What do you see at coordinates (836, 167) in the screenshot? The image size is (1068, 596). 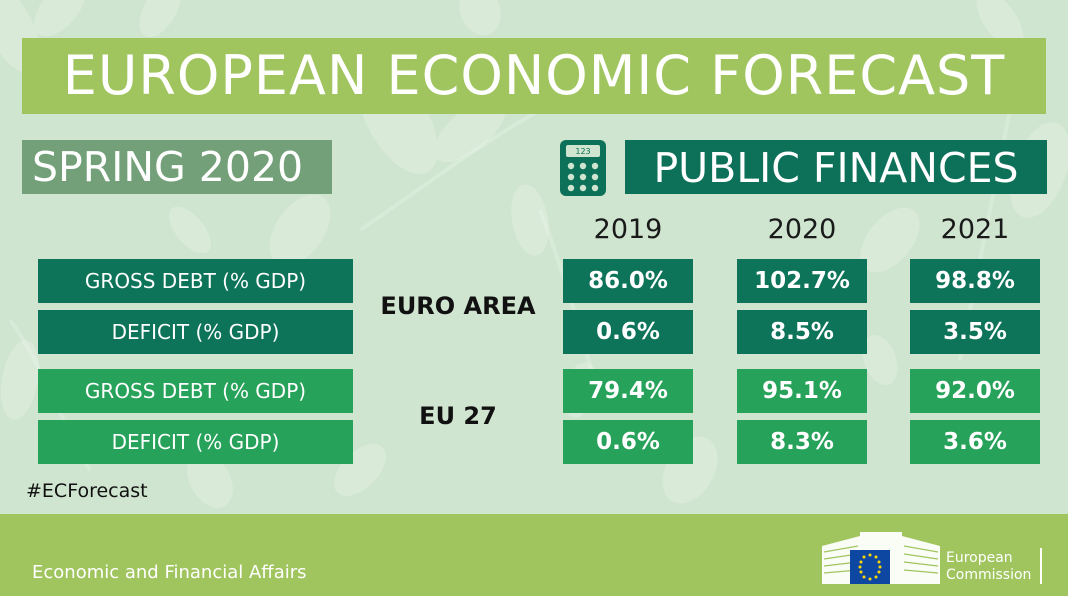 I see `topic-heading: PUBLIC FINANCES` at bounding box center [836, 167].